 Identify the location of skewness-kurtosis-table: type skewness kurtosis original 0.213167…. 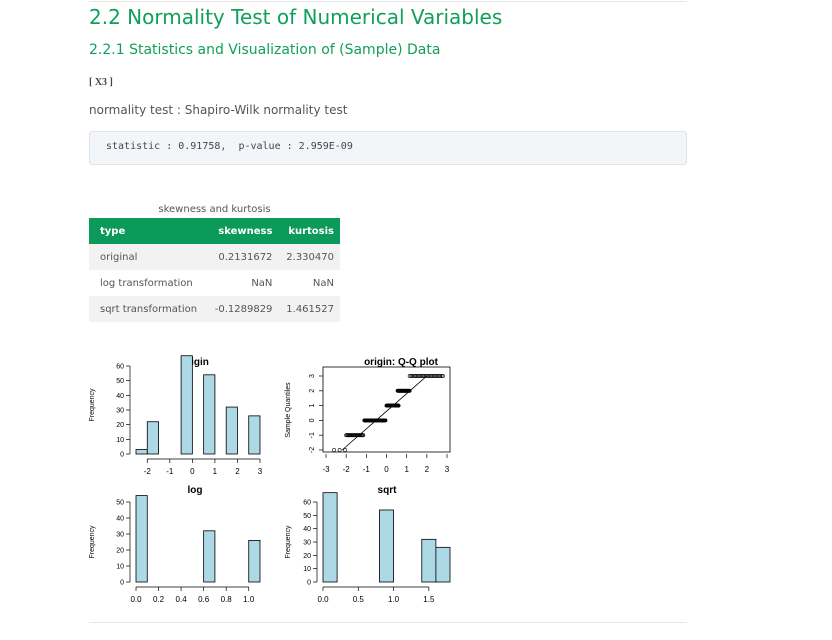
(214, 270).